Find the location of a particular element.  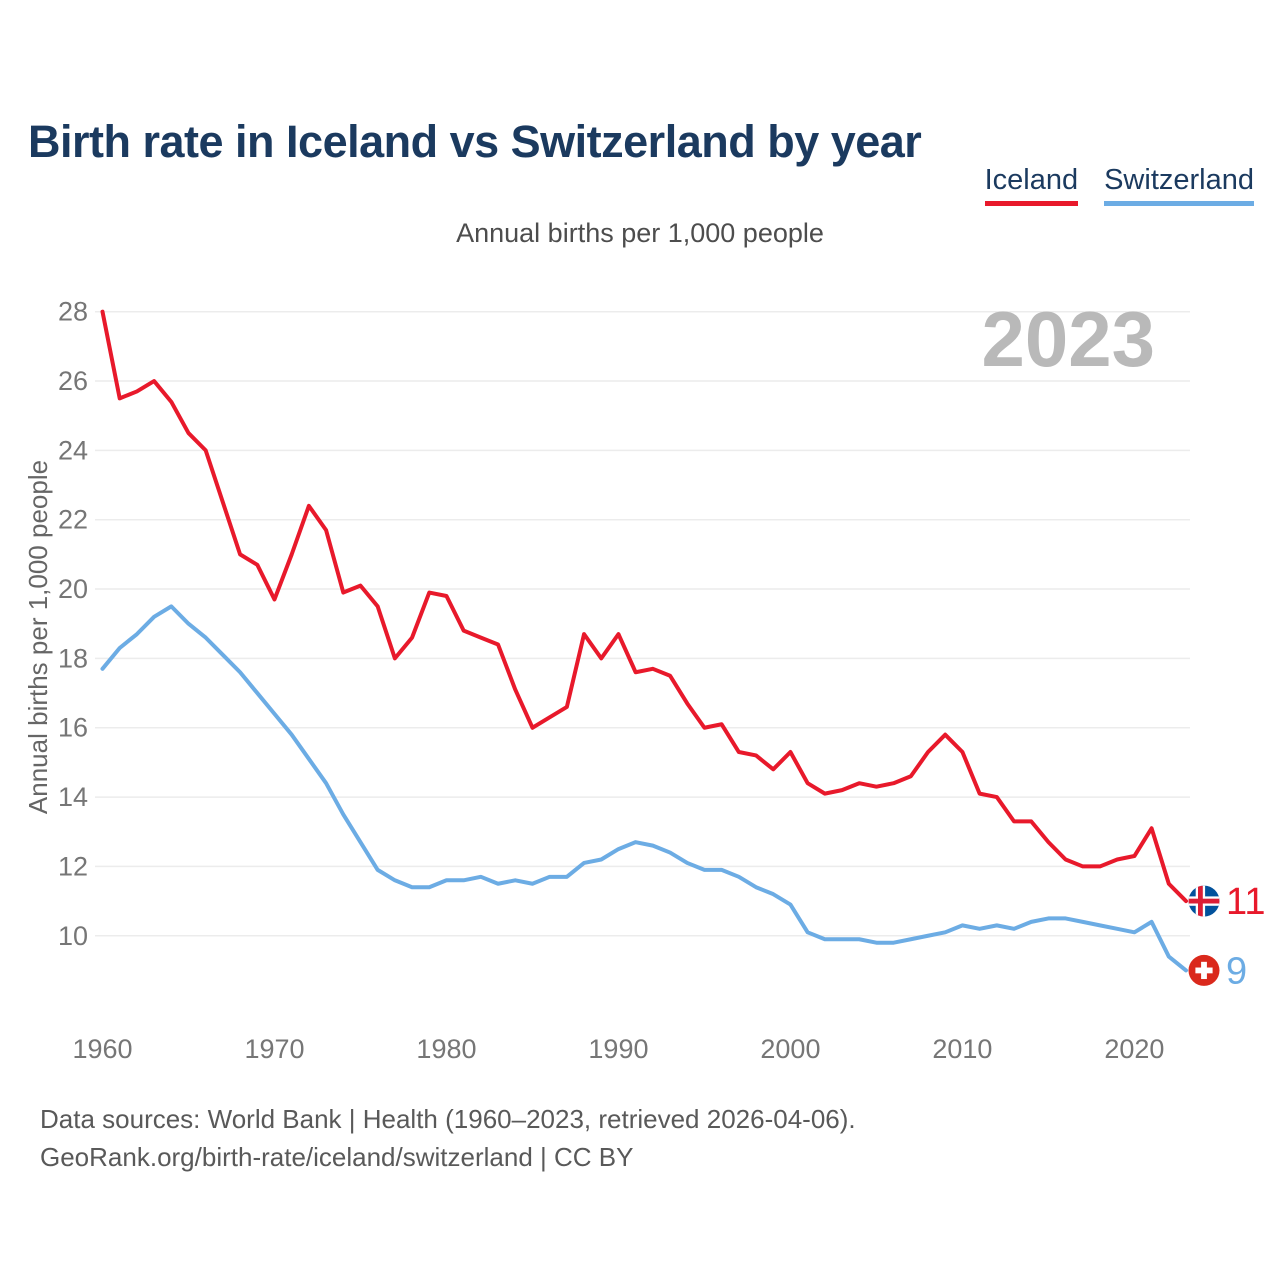

chart-subtitle: Annual births per 1,000 people is located at coordinates (640, 233).